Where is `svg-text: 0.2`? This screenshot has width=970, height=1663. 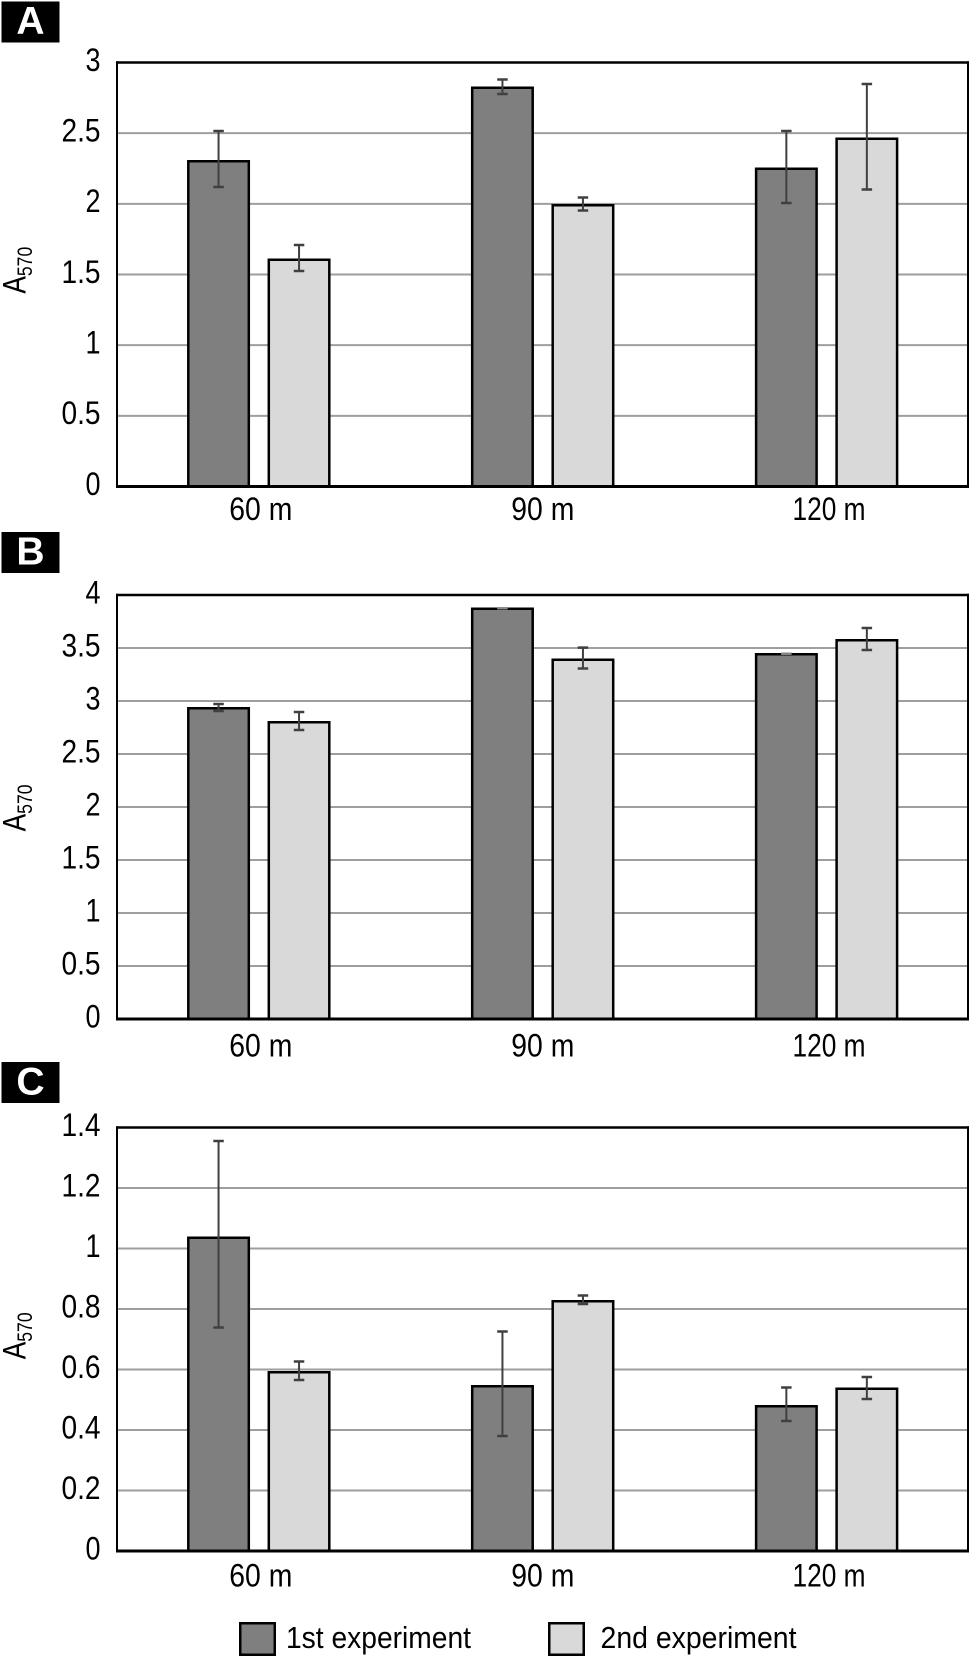 svg-text: 0.2 is located at coordinates (81, 1488).